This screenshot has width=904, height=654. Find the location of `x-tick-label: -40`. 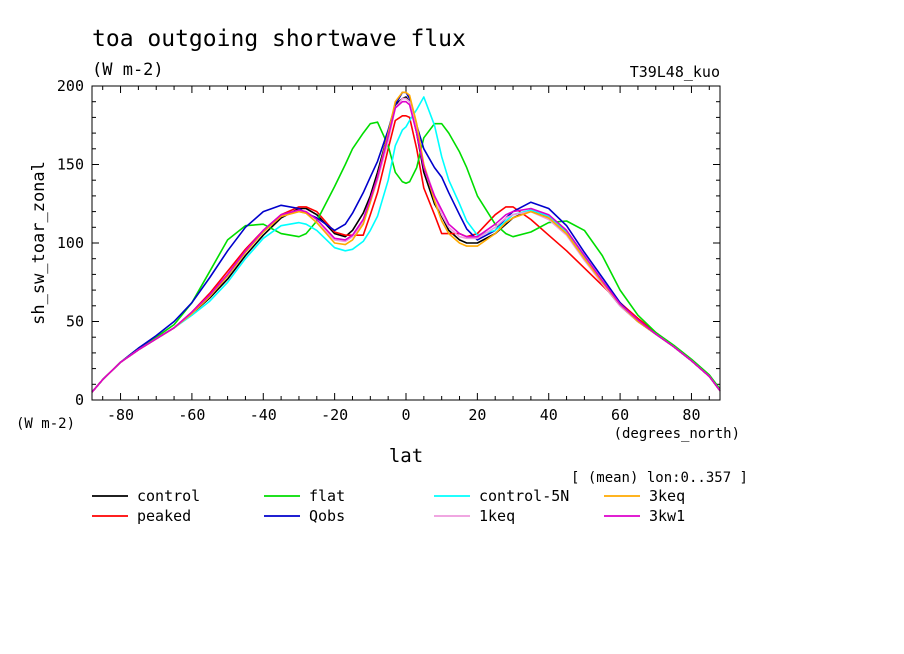

x-tick-label: -40 is located at coordinates (263, 415).